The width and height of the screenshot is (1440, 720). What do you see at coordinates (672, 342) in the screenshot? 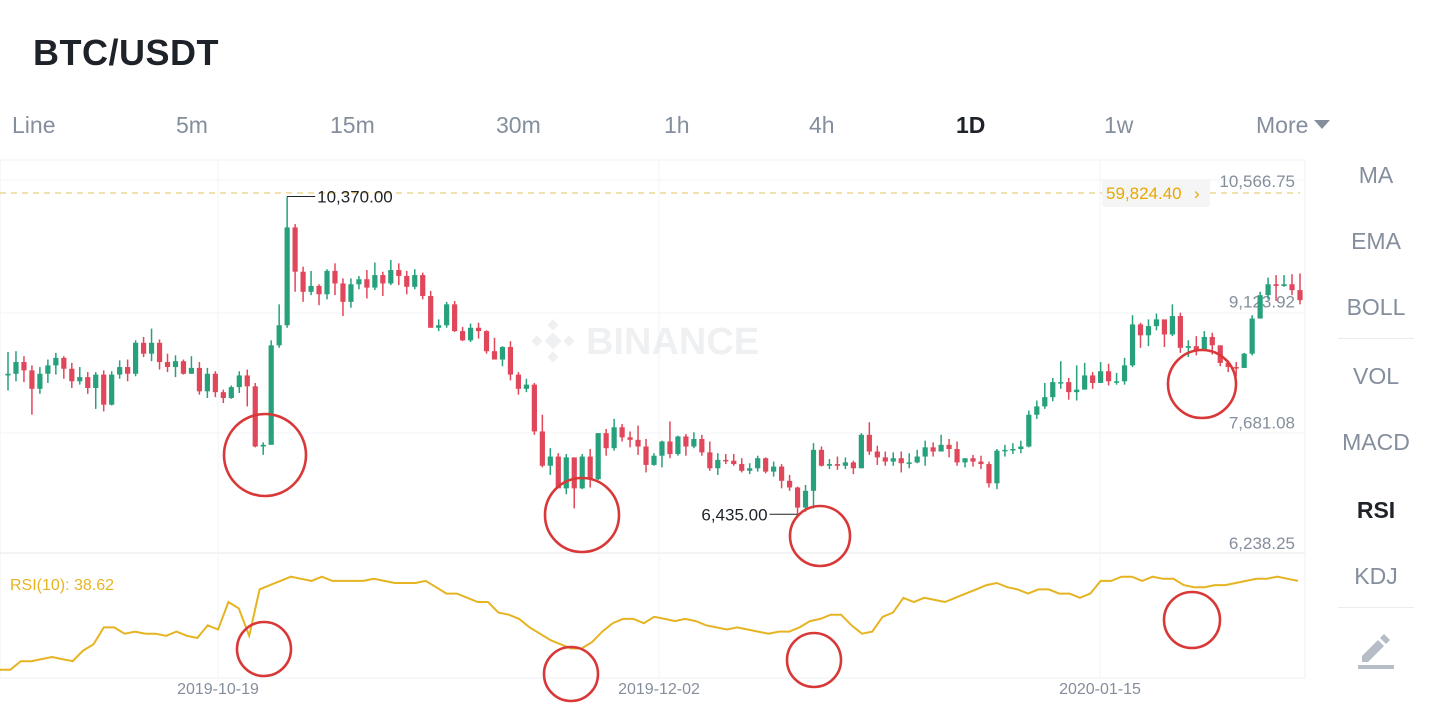
I see `watermark-text: BINANCE` at bounding box center [672, 342].